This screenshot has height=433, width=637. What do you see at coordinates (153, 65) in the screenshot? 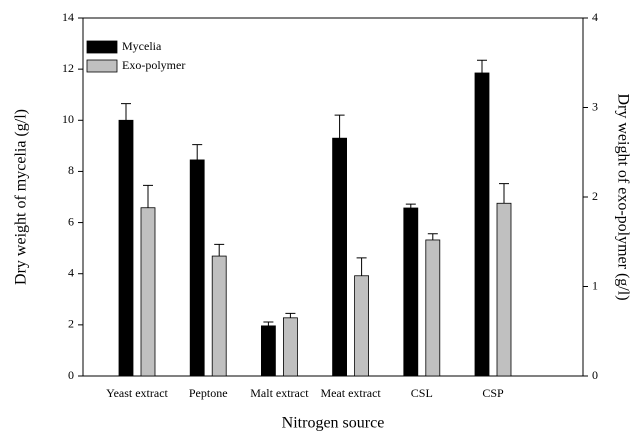
I see `legend-label: Exo-polymer` at bounding box center [153, 65].